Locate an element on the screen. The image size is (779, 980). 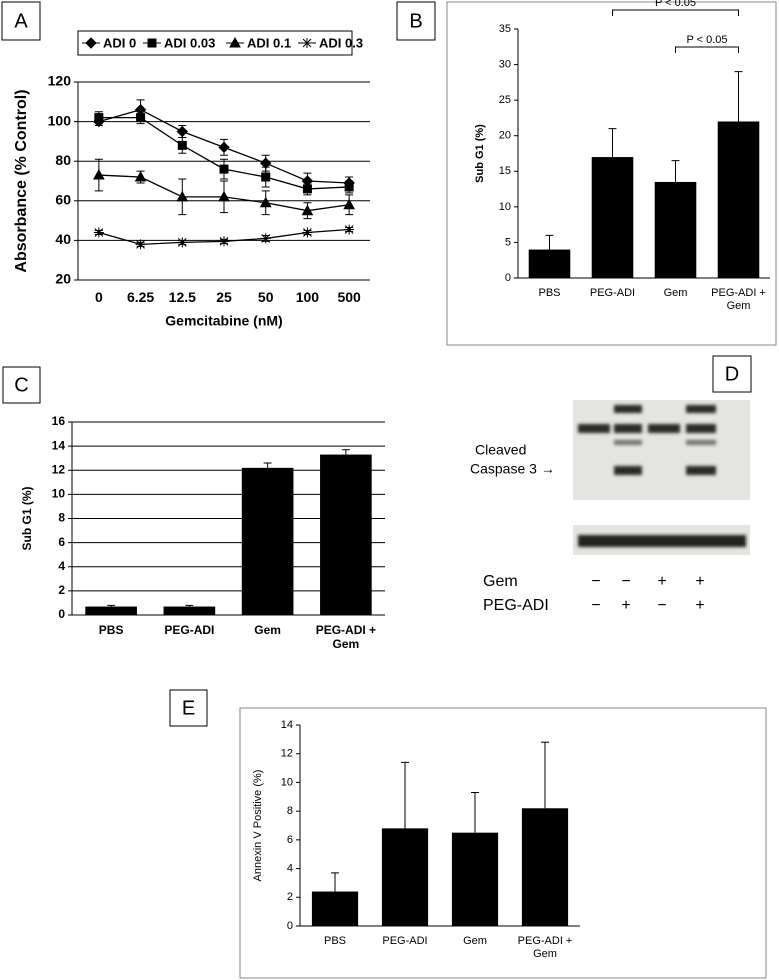
y-tick-label: 100 is located at coordinates (60, 120).